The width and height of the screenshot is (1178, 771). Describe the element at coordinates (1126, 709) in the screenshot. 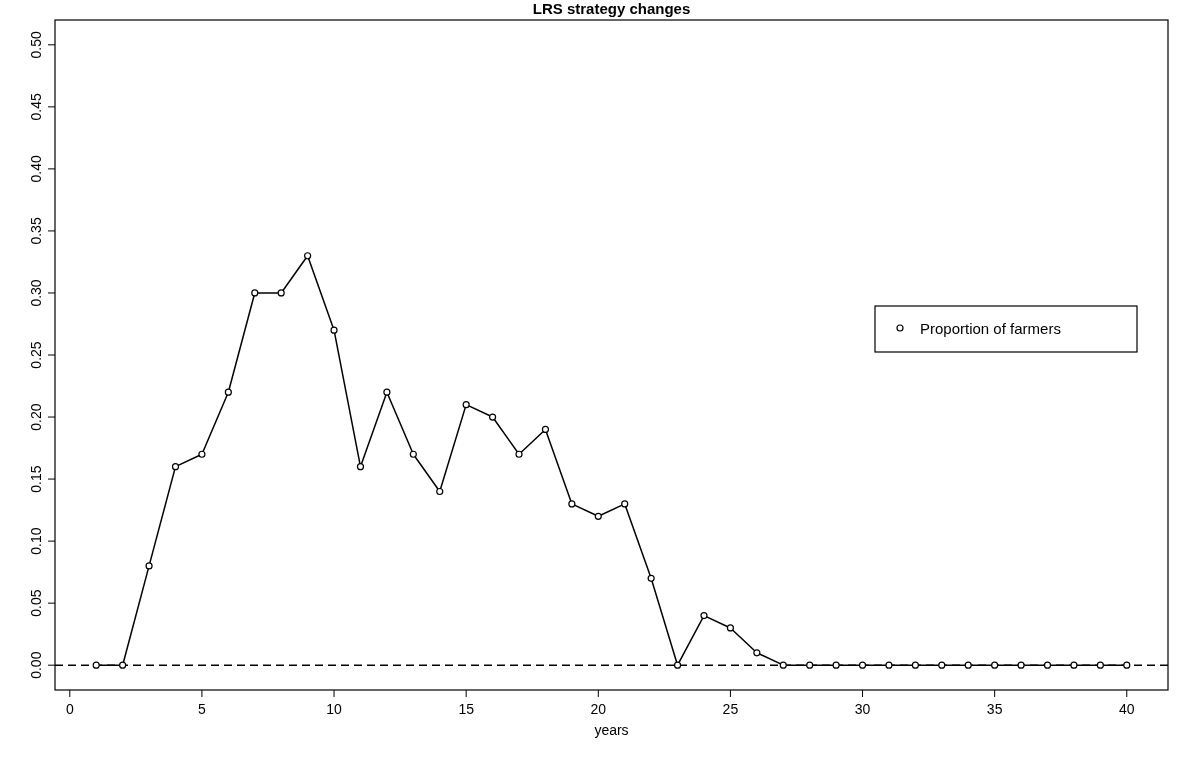

I see `x-tick-label: 40` at that location.